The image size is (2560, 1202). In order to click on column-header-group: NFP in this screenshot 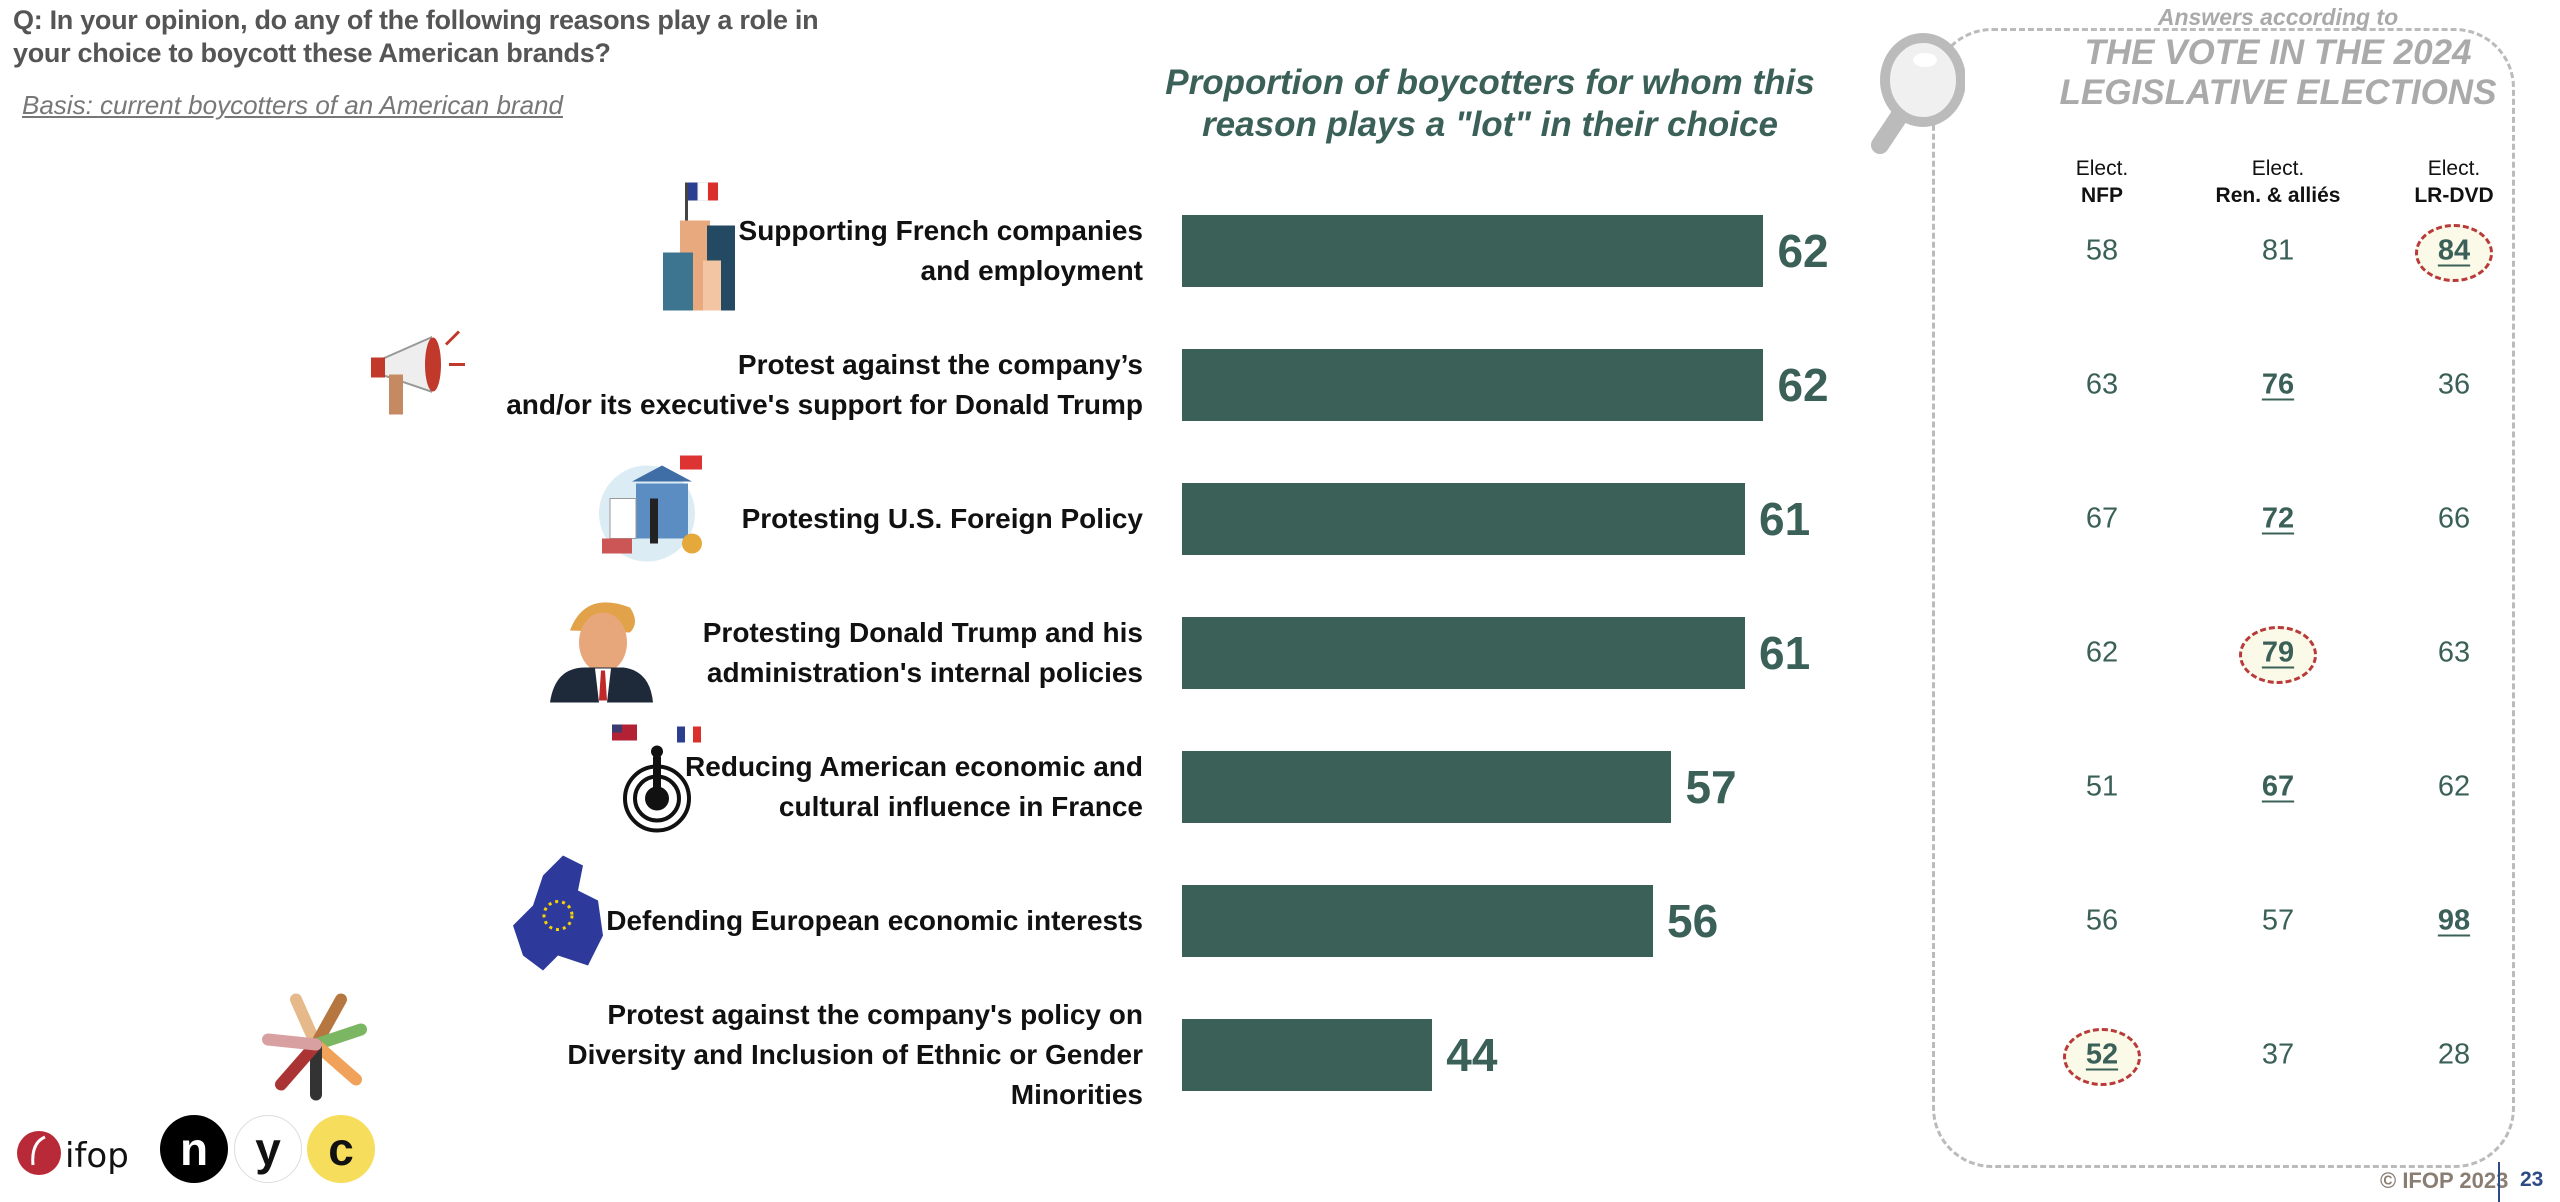, I will do `click(2102, 195)`.